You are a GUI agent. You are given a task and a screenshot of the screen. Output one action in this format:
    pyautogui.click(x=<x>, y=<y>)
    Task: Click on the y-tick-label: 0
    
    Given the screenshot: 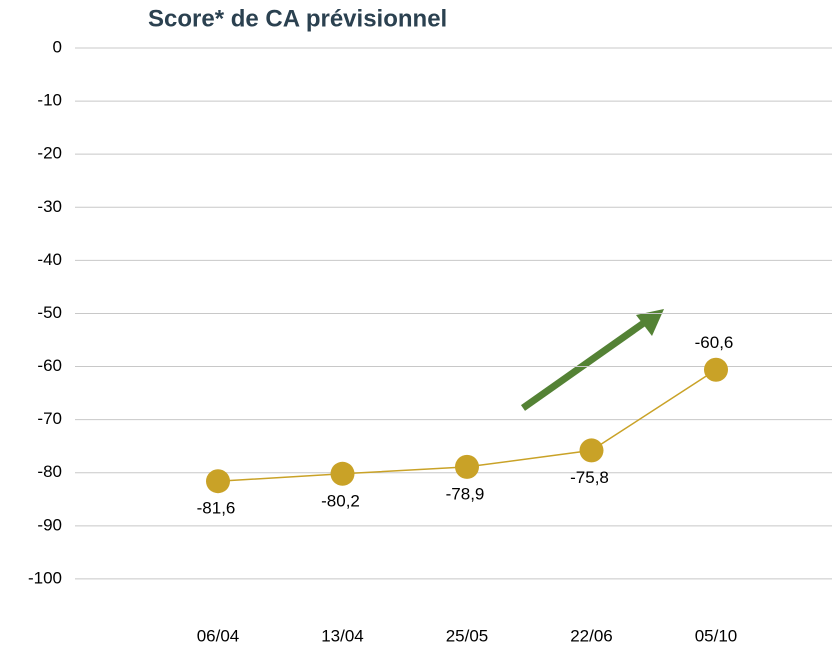 What is the action you would take?
    pyautogui.click(x=57, y=46)
    